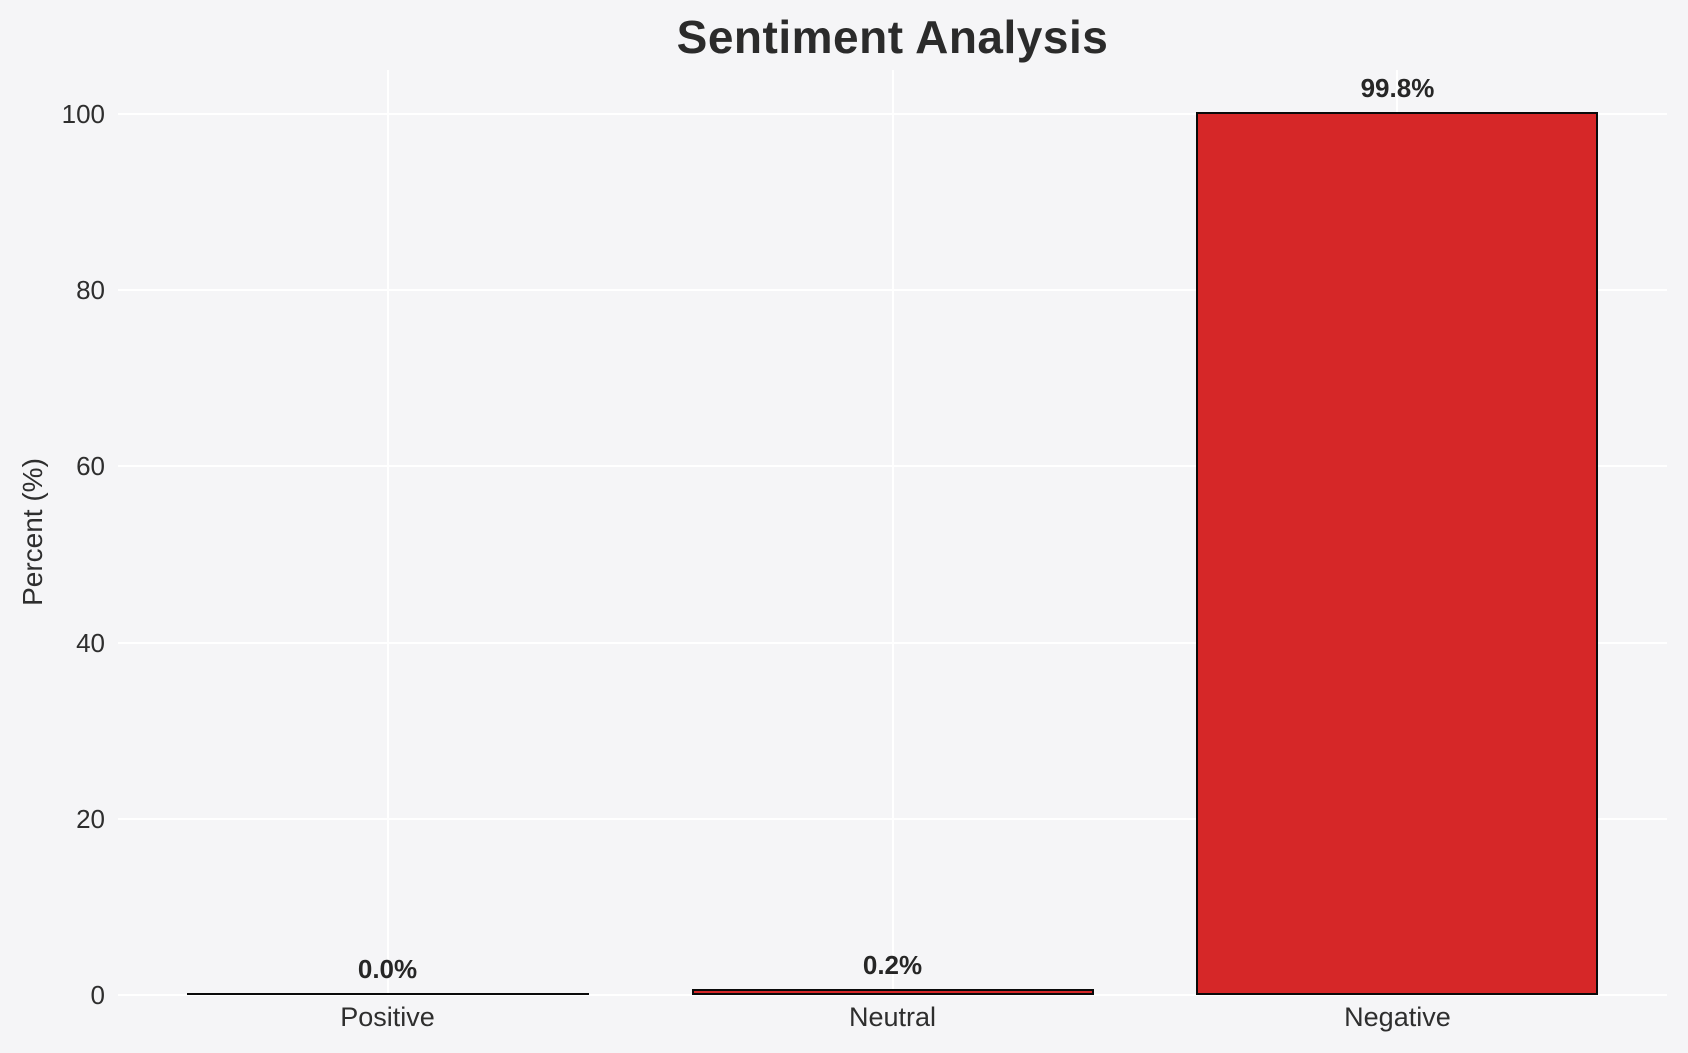 The height and width of the screenshot is (1053, 1688). I want to click on bar-neutral, so click(892, 992).